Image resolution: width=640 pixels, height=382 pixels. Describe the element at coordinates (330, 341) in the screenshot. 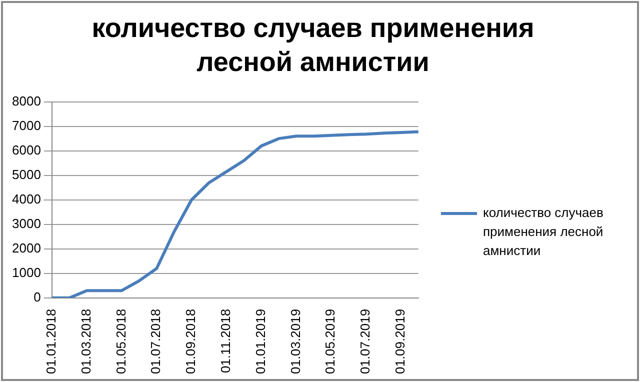

I see `x-tick-label: 01.05.2019` at that location.